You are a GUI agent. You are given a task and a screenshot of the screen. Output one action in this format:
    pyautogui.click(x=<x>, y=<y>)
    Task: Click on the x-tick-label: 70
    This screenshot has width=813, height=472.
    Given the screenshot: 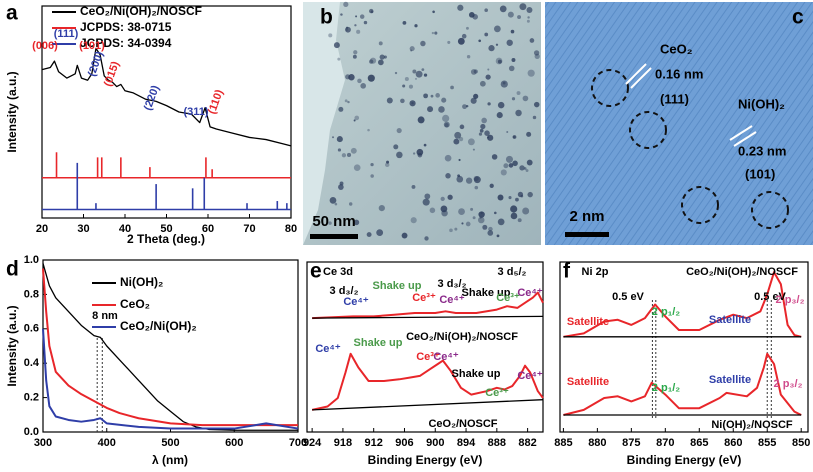 What is the action you would take?
    pyautogui.click(x=249, y=229)
    